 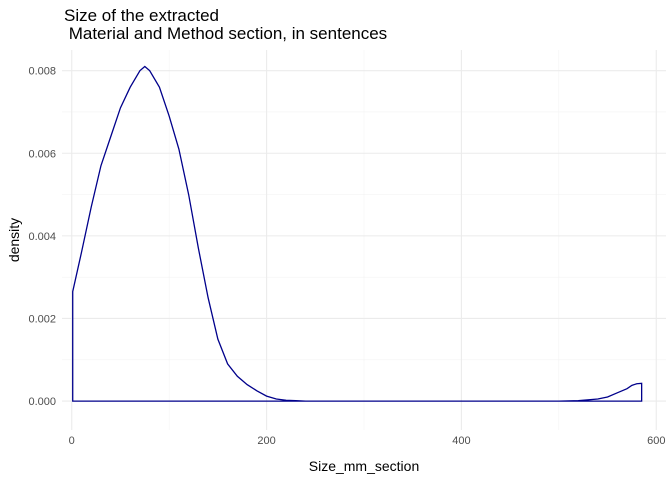 I want to click on y-tick-label: 0.008, so click(x=42, y=72).